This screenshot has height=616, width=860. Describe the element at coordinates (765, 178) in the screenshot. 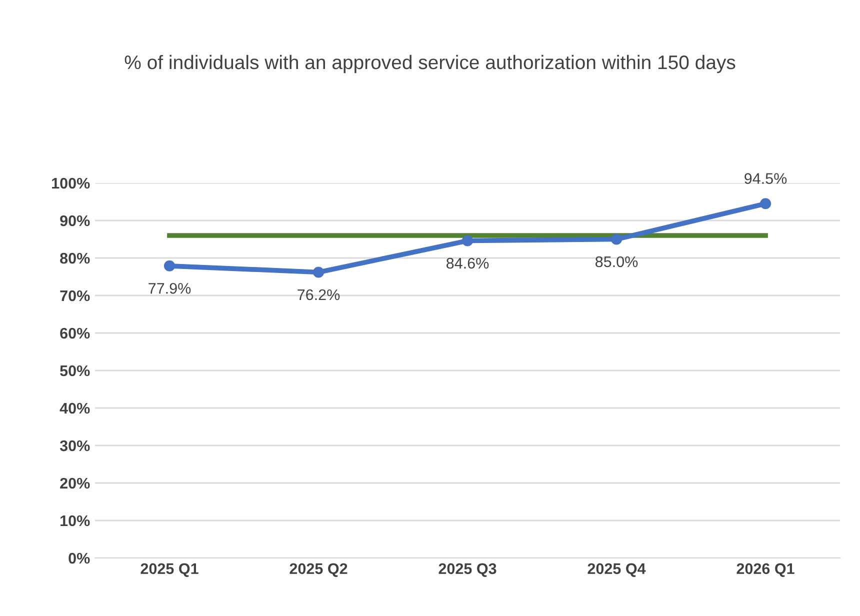

I see `data-label: 94.5%` at that location.